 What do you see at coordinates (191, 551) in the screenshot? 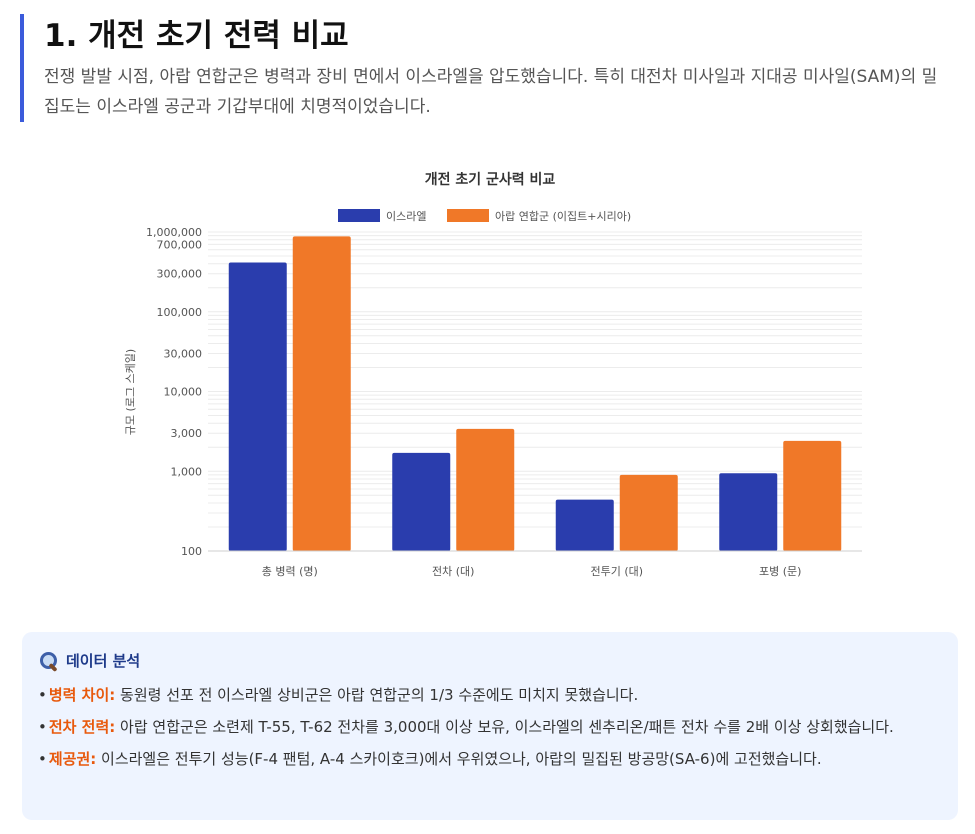
I see `y-tick-label: 100` at bounding box center [191, 551].